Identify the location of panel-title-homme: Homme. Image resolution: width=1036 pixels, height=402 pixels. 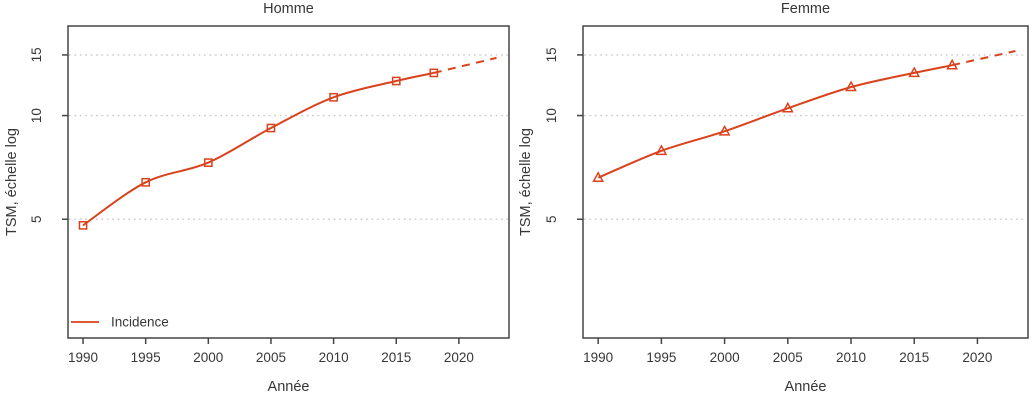
(288, 9).